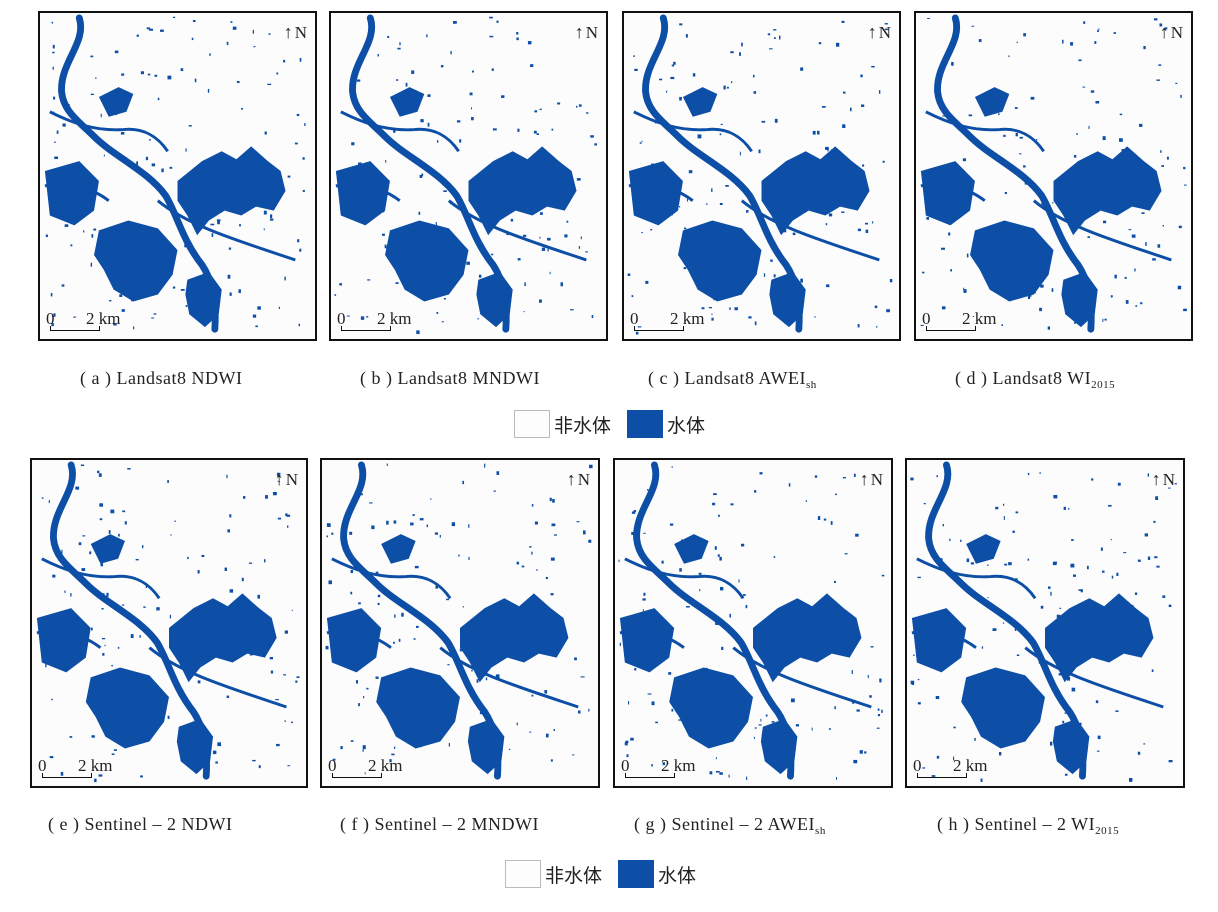 The width and height of the screenshot is (1218, 912). What do you see at coordinates (608, 874) in the screenshot?
I see `legend-bottom: 非水体 水体` at bounding box center [608, 874].